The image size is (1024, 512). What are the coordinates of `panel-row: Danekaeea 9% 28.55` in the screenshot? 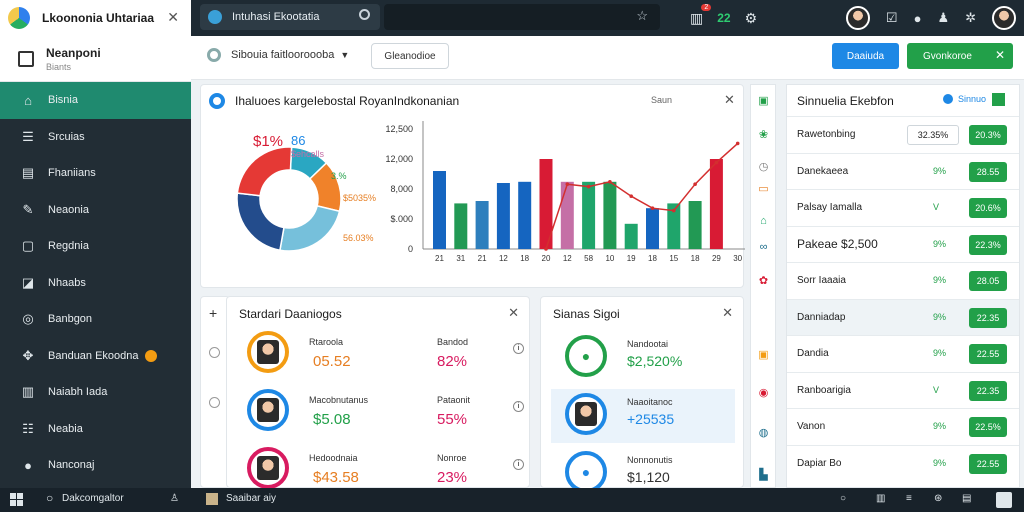 It's located at (903, 171).